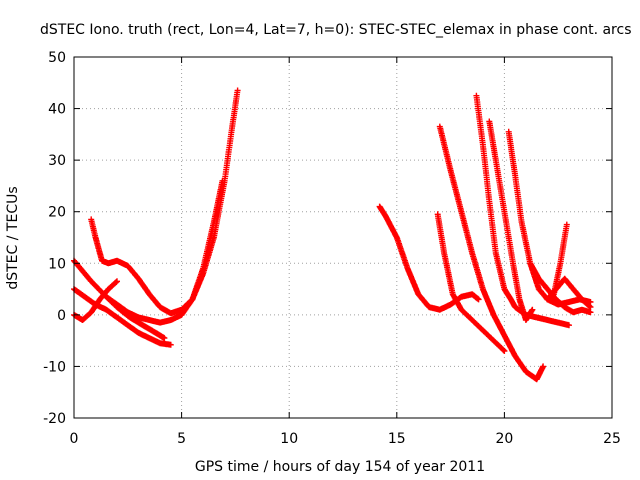 This screenshot has width=640, height=480. What do you see at coordinates (57, 161) in the screenshot?
I see `y-tick-label: 30` at bounding box center [57, 161].